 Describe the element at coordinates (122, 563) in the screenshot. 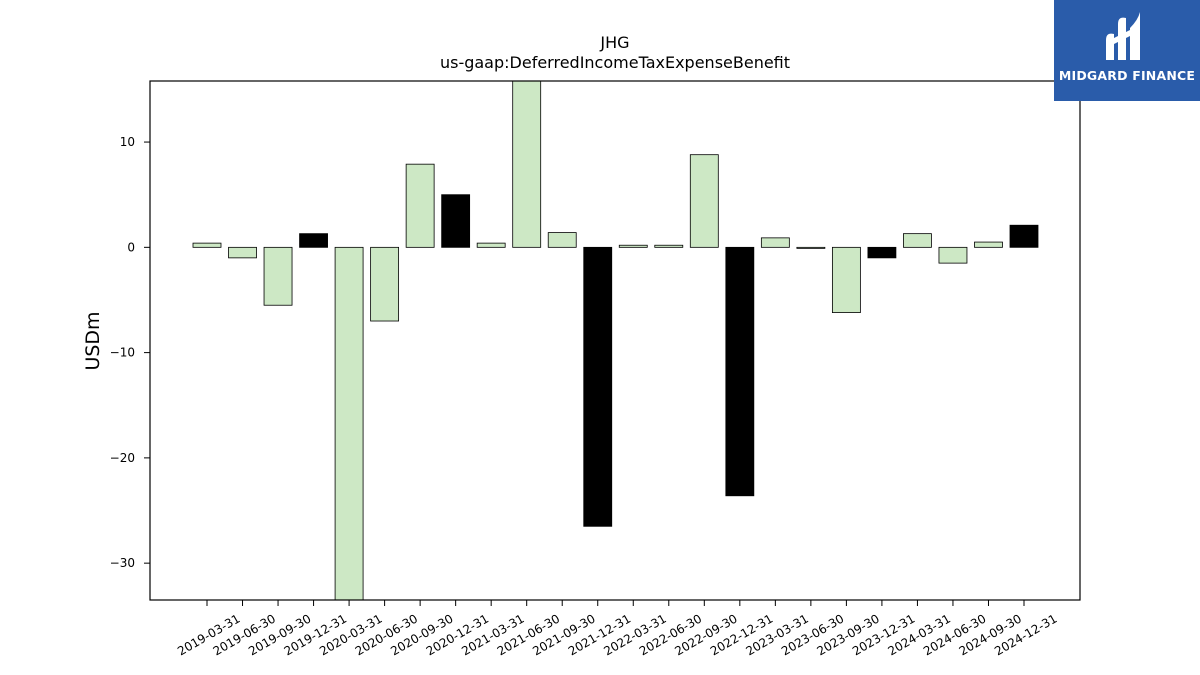

I see `y-tick-label: −30` at that location.